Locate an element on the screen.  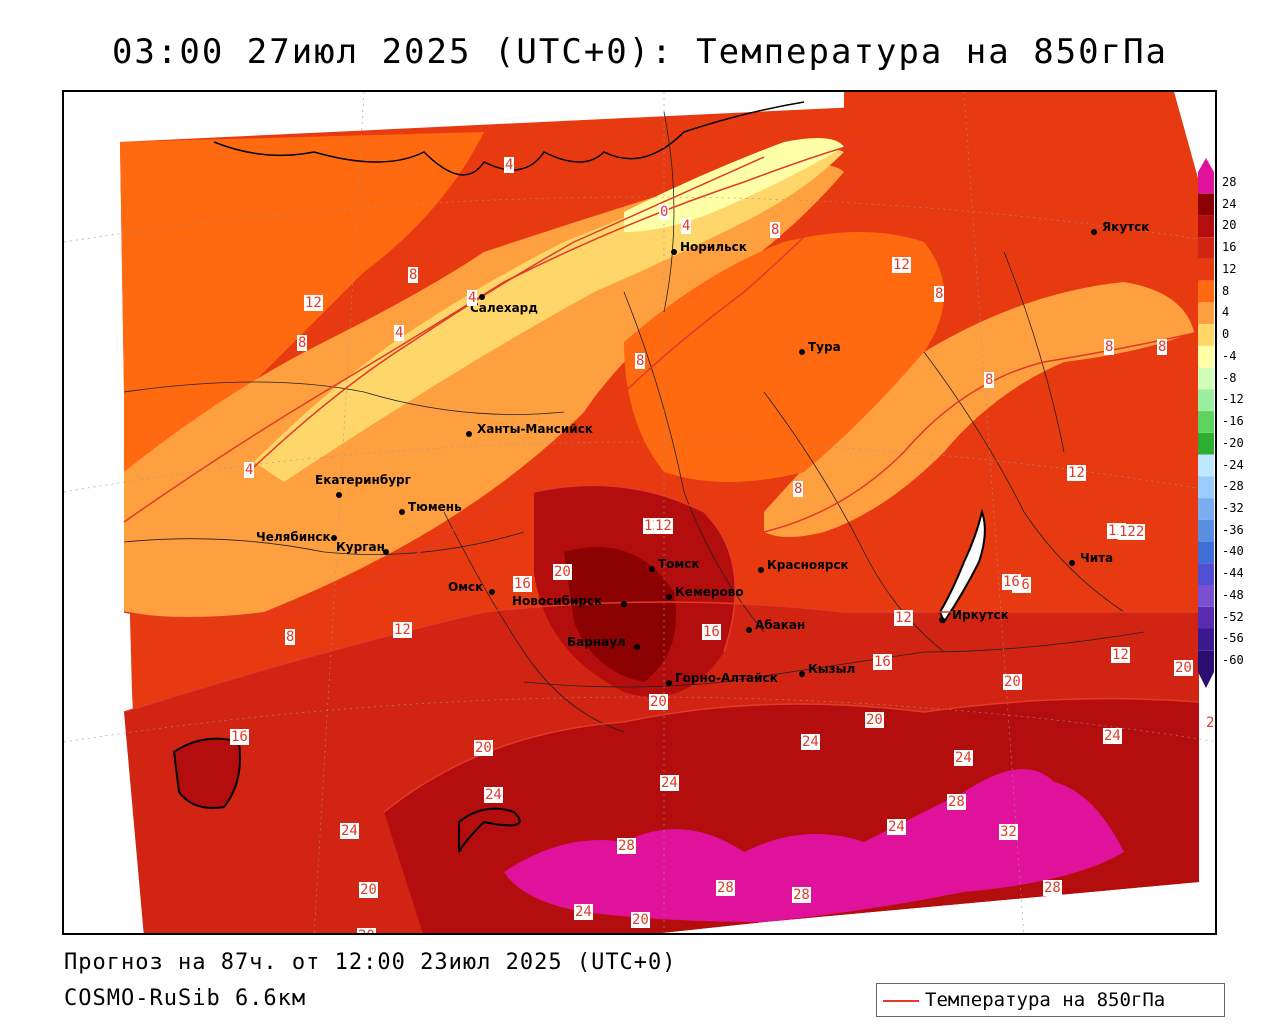
city-label: Абакан is located at coordinates (780, 625).